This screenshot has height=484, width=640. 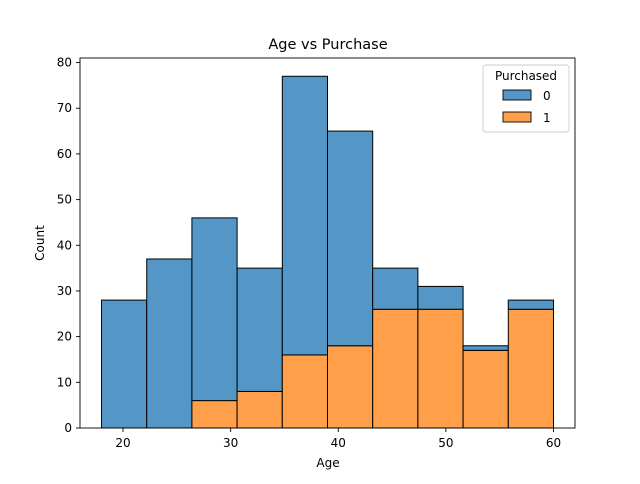 What do you see at coordinates (547, 118) in the screenshot?
I see `legend-label-1: 1` at bounding box center [547, 118].